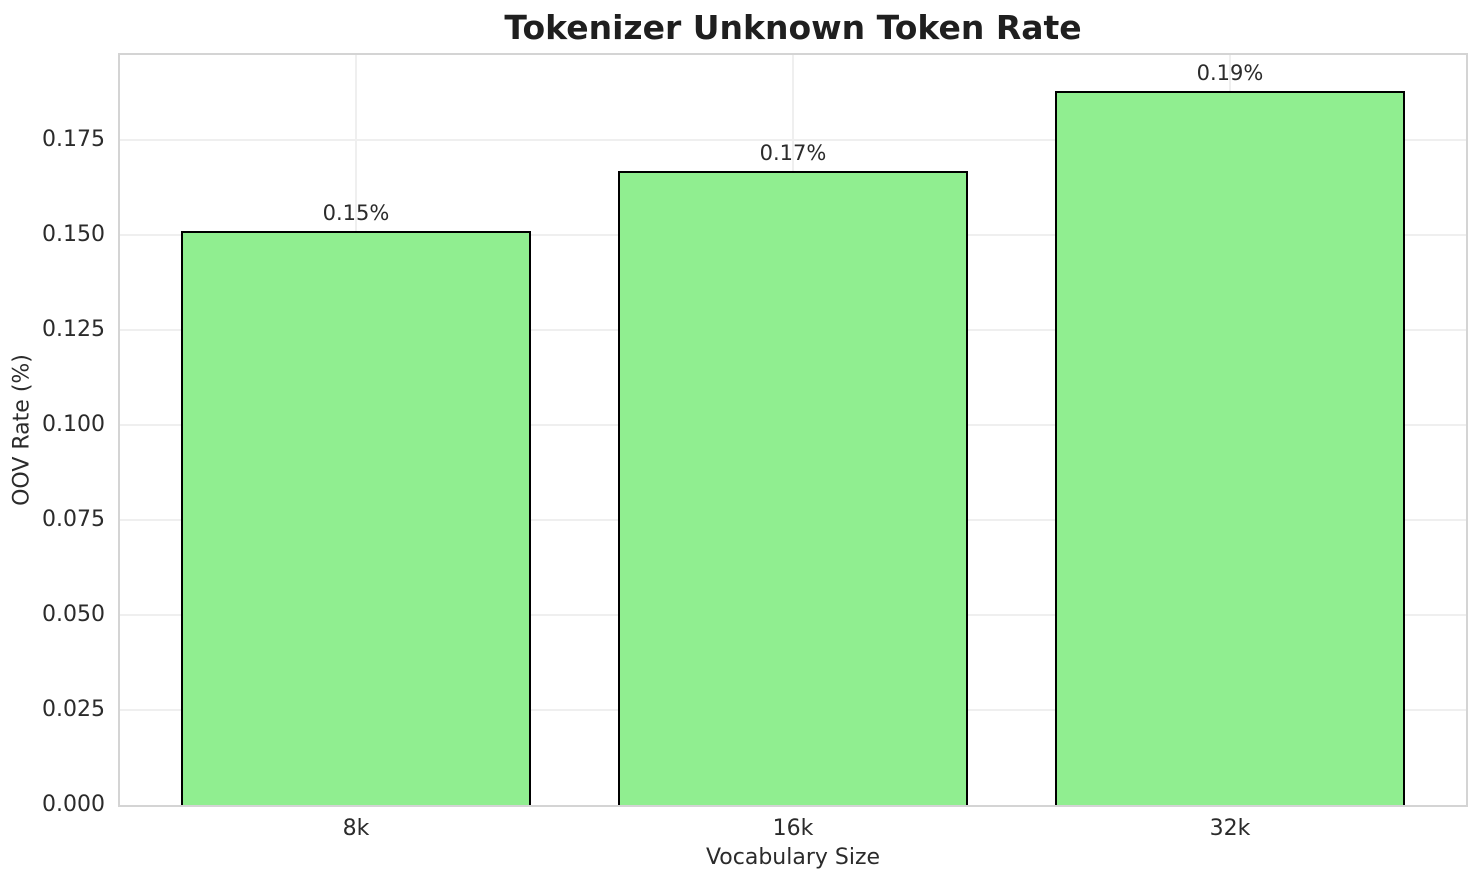 The height and width of the screenshot is (885, 1484). Describe the element at coordinates (1230, 828) in the screenshot. I see `x-tick-label: 32k` at that location.